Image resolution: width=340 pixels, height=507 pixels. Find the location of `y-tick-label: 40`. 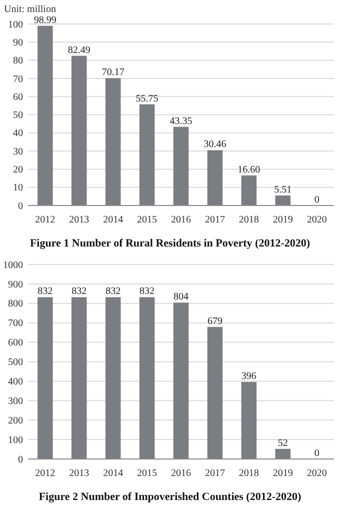

y-tick-label: 40 is located at coordinates (18, 134).